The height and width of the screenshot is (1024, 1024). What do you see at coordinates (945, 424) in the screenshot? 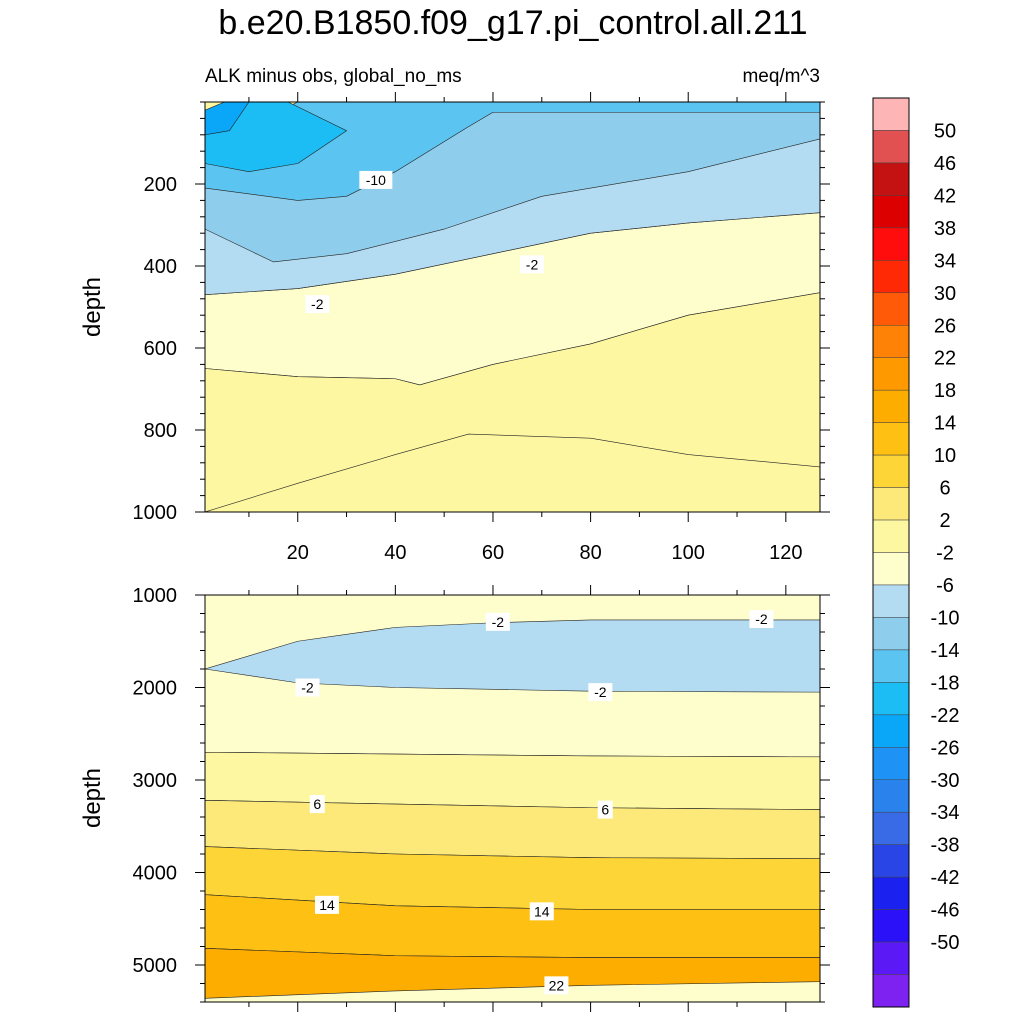
I see `colorbar-label-9: 14` at bounding box center [945, 424].